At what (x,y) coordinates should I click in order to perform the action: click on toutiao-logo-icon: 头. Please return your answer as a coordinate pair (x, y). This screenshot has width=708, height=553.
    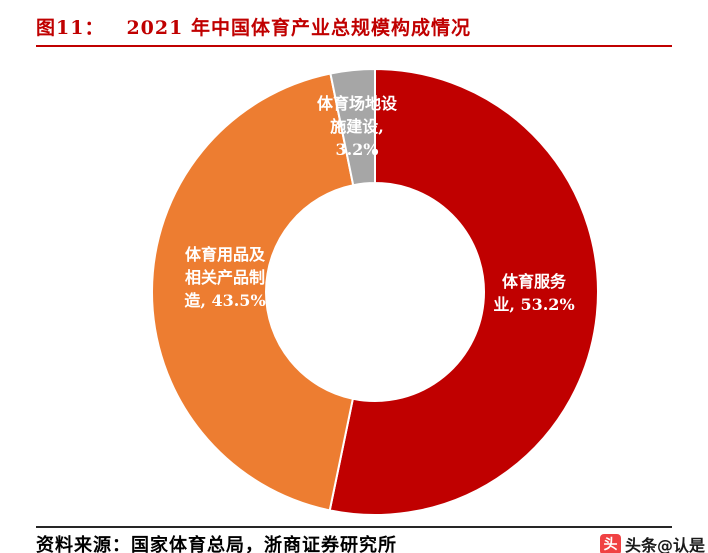
    Looking at the image, I should click on (610, 543).